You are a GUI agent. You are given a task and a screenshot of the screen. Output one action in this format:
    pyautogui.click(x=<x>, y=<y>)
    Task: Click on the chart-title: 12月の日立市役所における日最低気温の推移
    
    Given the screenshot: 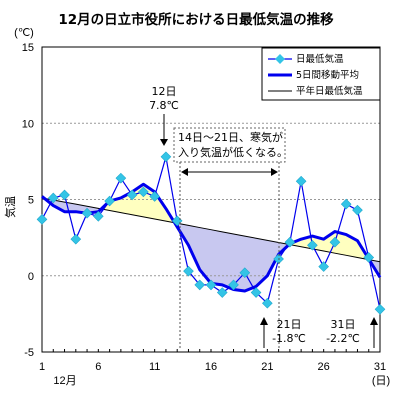 What is the action you would take?
    pyautogui.click(x=196, y=19)
    